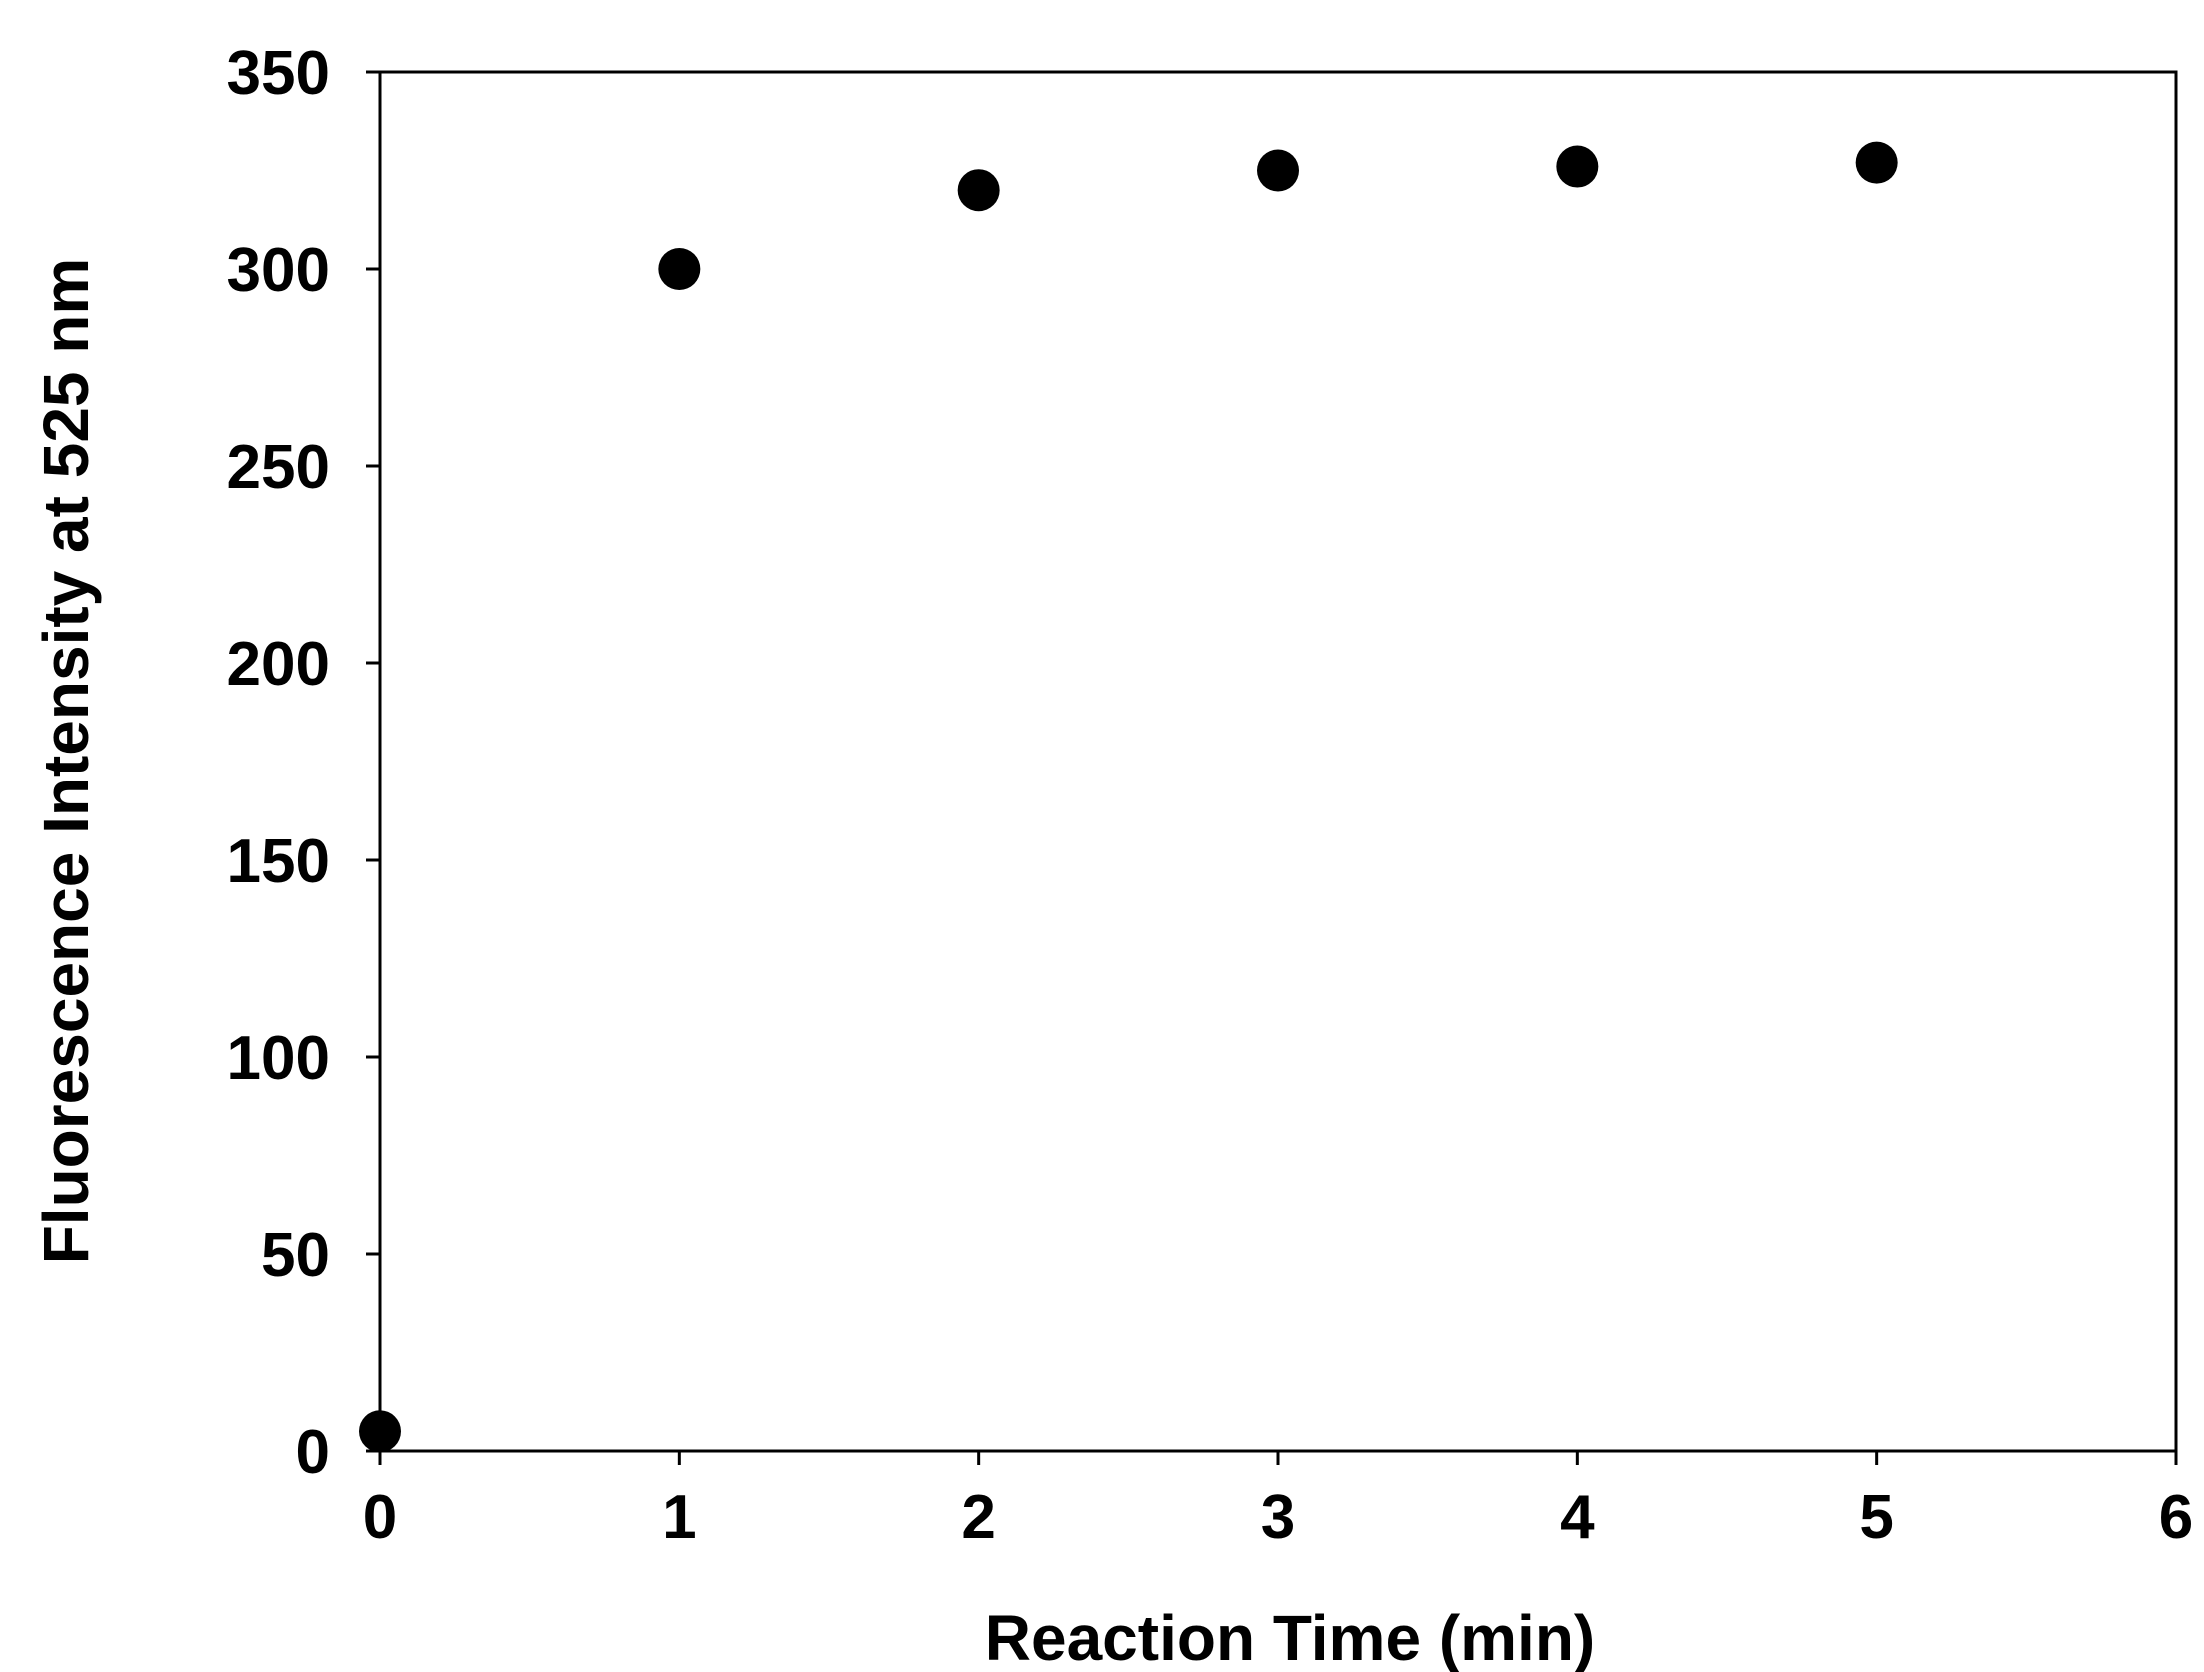 The image size is (2204, 1672). Describe the element at coordinates (278, 1058) in the screenshot. I see `y-tick-label: 100` at that location.